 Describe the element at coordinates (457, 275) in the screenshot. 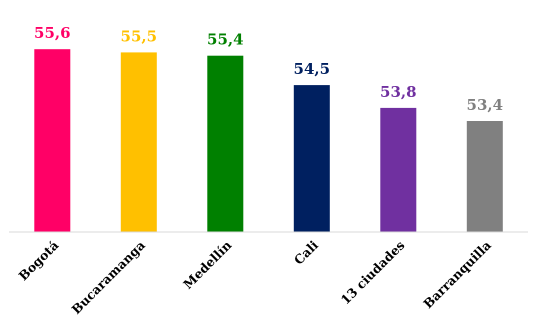

I see `x-tick-label-5: Barranquilla` at that location.